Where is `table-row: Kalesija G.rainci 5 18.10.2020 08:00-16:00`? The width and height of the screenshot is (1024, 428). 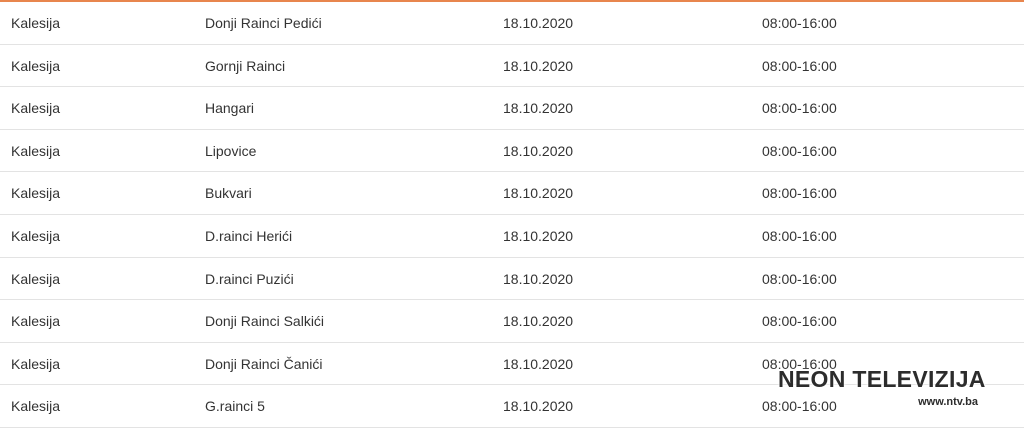
table-row: Kalesija G.rainci 5 18.10.2020 08:00-16:00 is located at coordinates (512, 406).